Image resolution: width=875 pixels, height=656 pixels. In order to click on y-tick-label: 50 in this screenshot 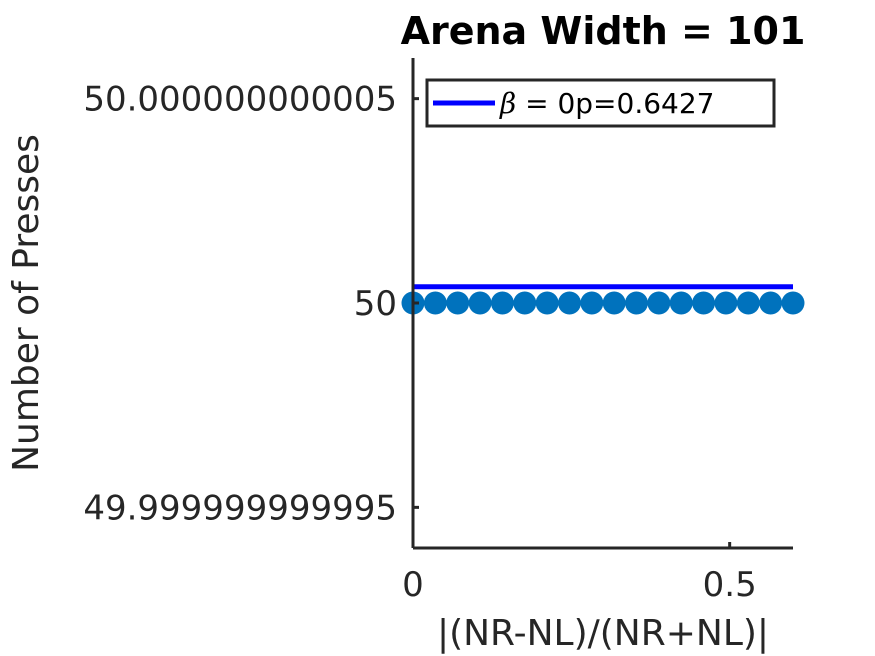, I will do `click(375, 304)`.